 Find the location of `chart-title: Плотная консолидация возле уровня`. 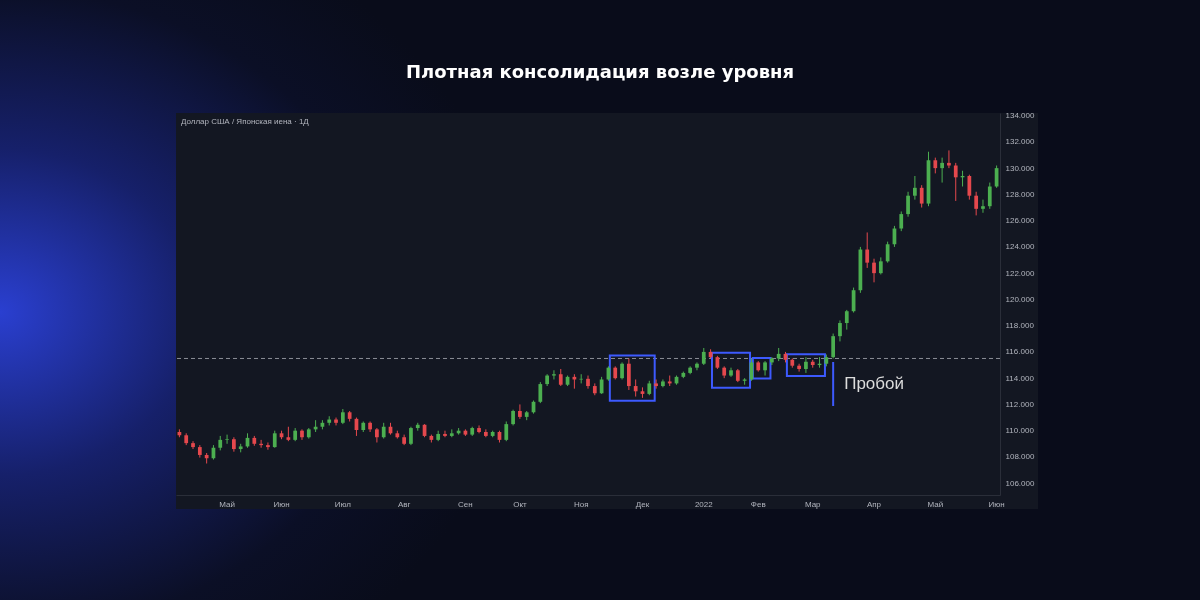

chart-title: Плотная консолидация возле уровня is located at coordinates (600, 71).